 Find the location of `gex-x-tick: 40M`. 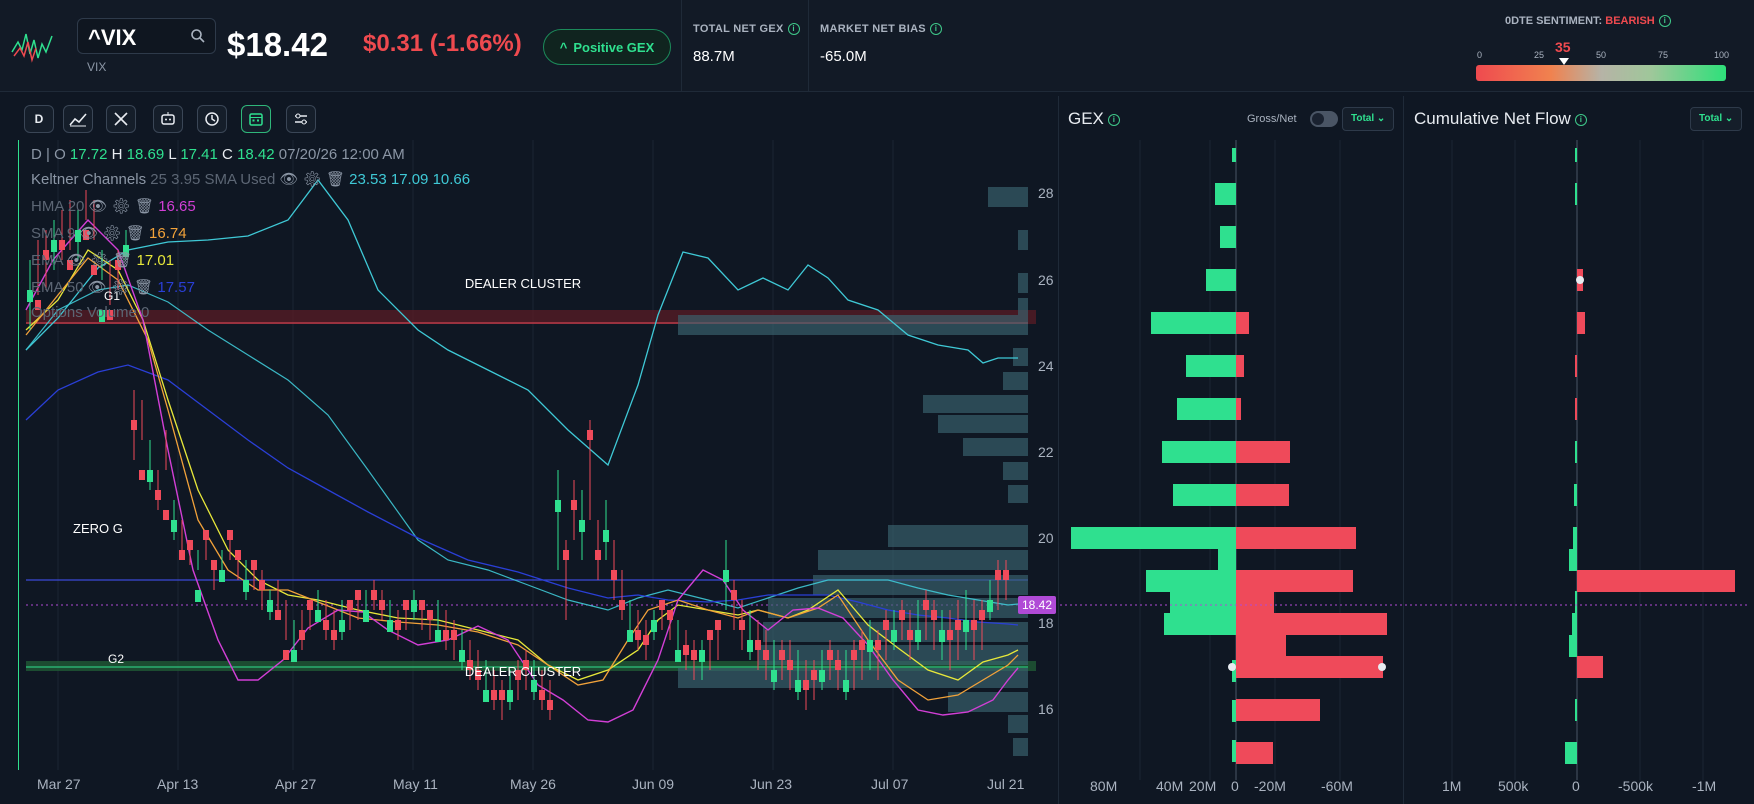

gex-x-tick: 40M is located at coordinates (1170, 786).